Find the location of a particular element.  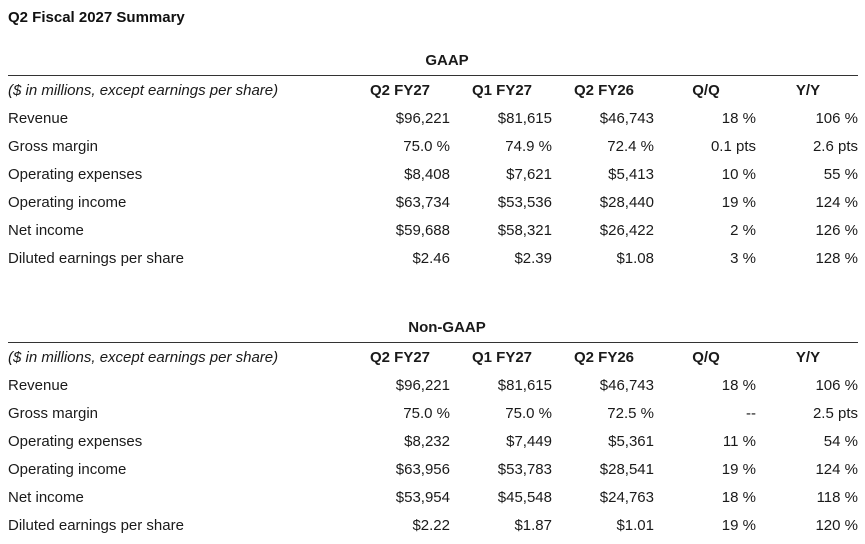

table-cell: 74.9 % is located at coordinates (528, 146).